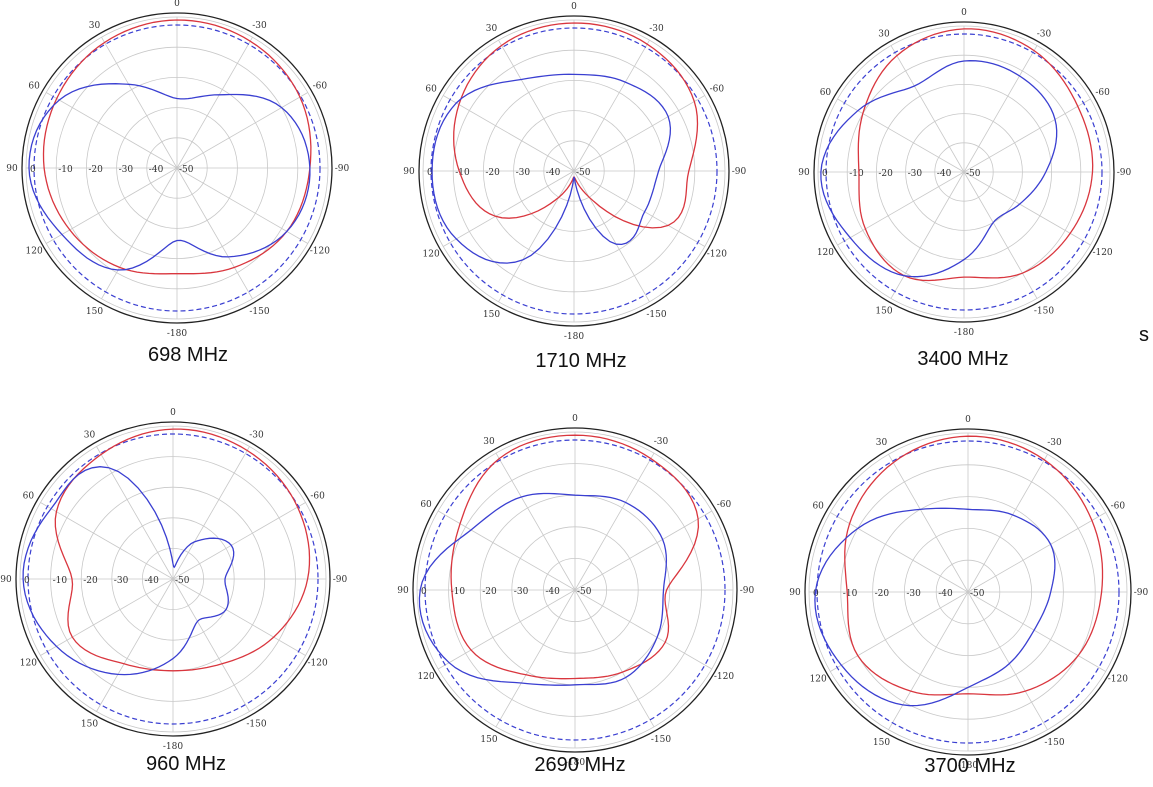 The height and width of the screenshot is (787, 1153). What do you see at coordinates (188, 355) in the screenshot?
I see `frequency-caption: 698 MHz` at bounding box center [188, 355].